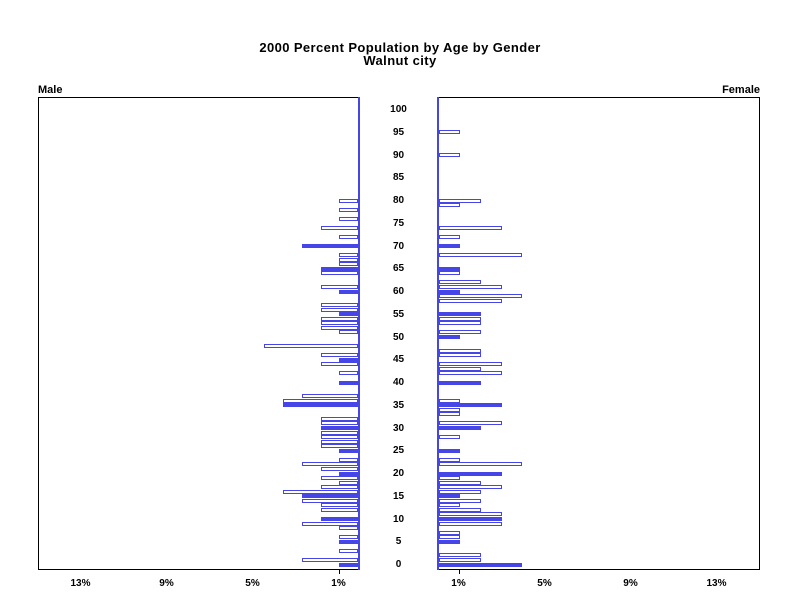 The image size is (800, 600). I want to click on male-percent-tick-label-1%: 1%, so click(338, 583).